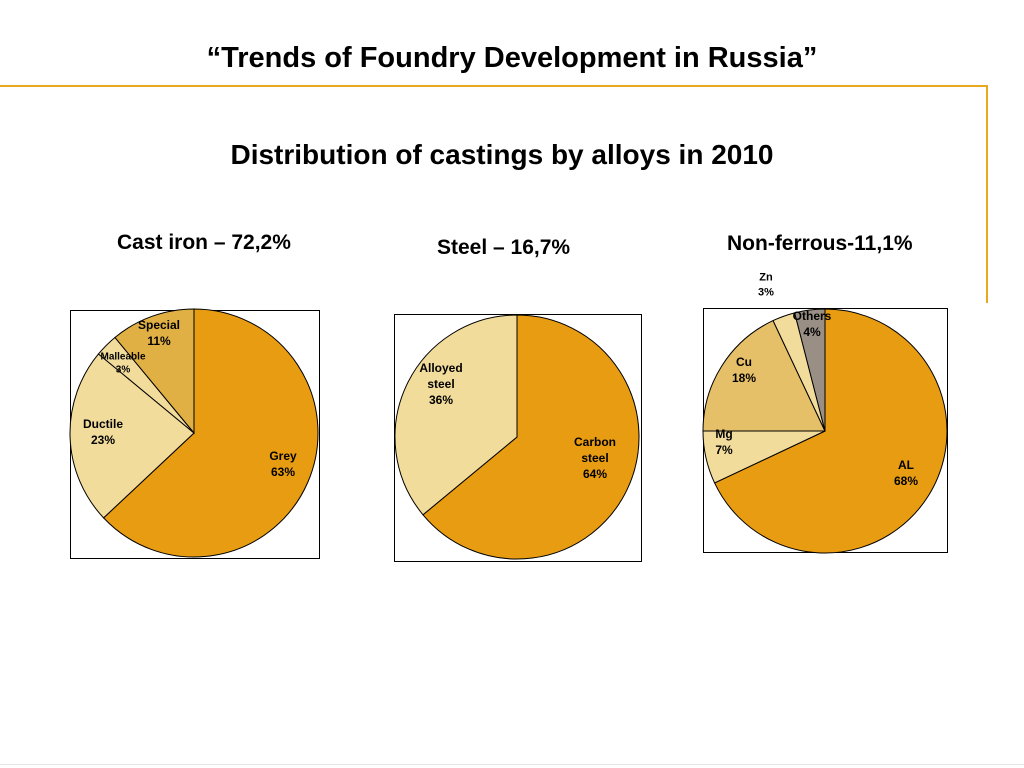 Image resolution: width=1024 pixels, height=768 pixels. I want to click on slice-label-mg: Mg 7%, so click(724, 442).